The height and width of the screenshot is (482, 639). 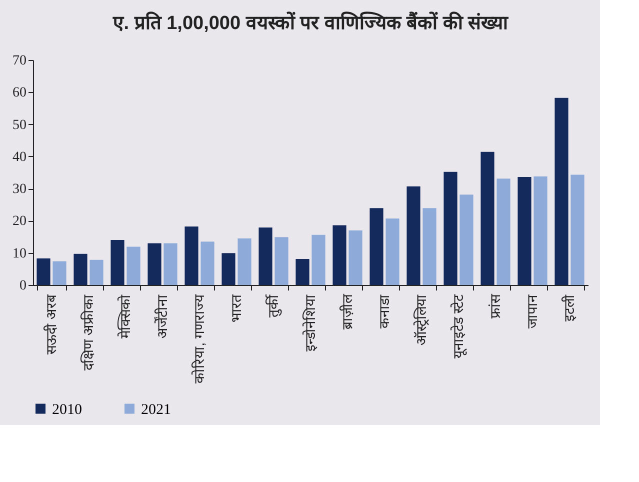 I want to click on y-tick-label: 70, so click(x=19, y=61).